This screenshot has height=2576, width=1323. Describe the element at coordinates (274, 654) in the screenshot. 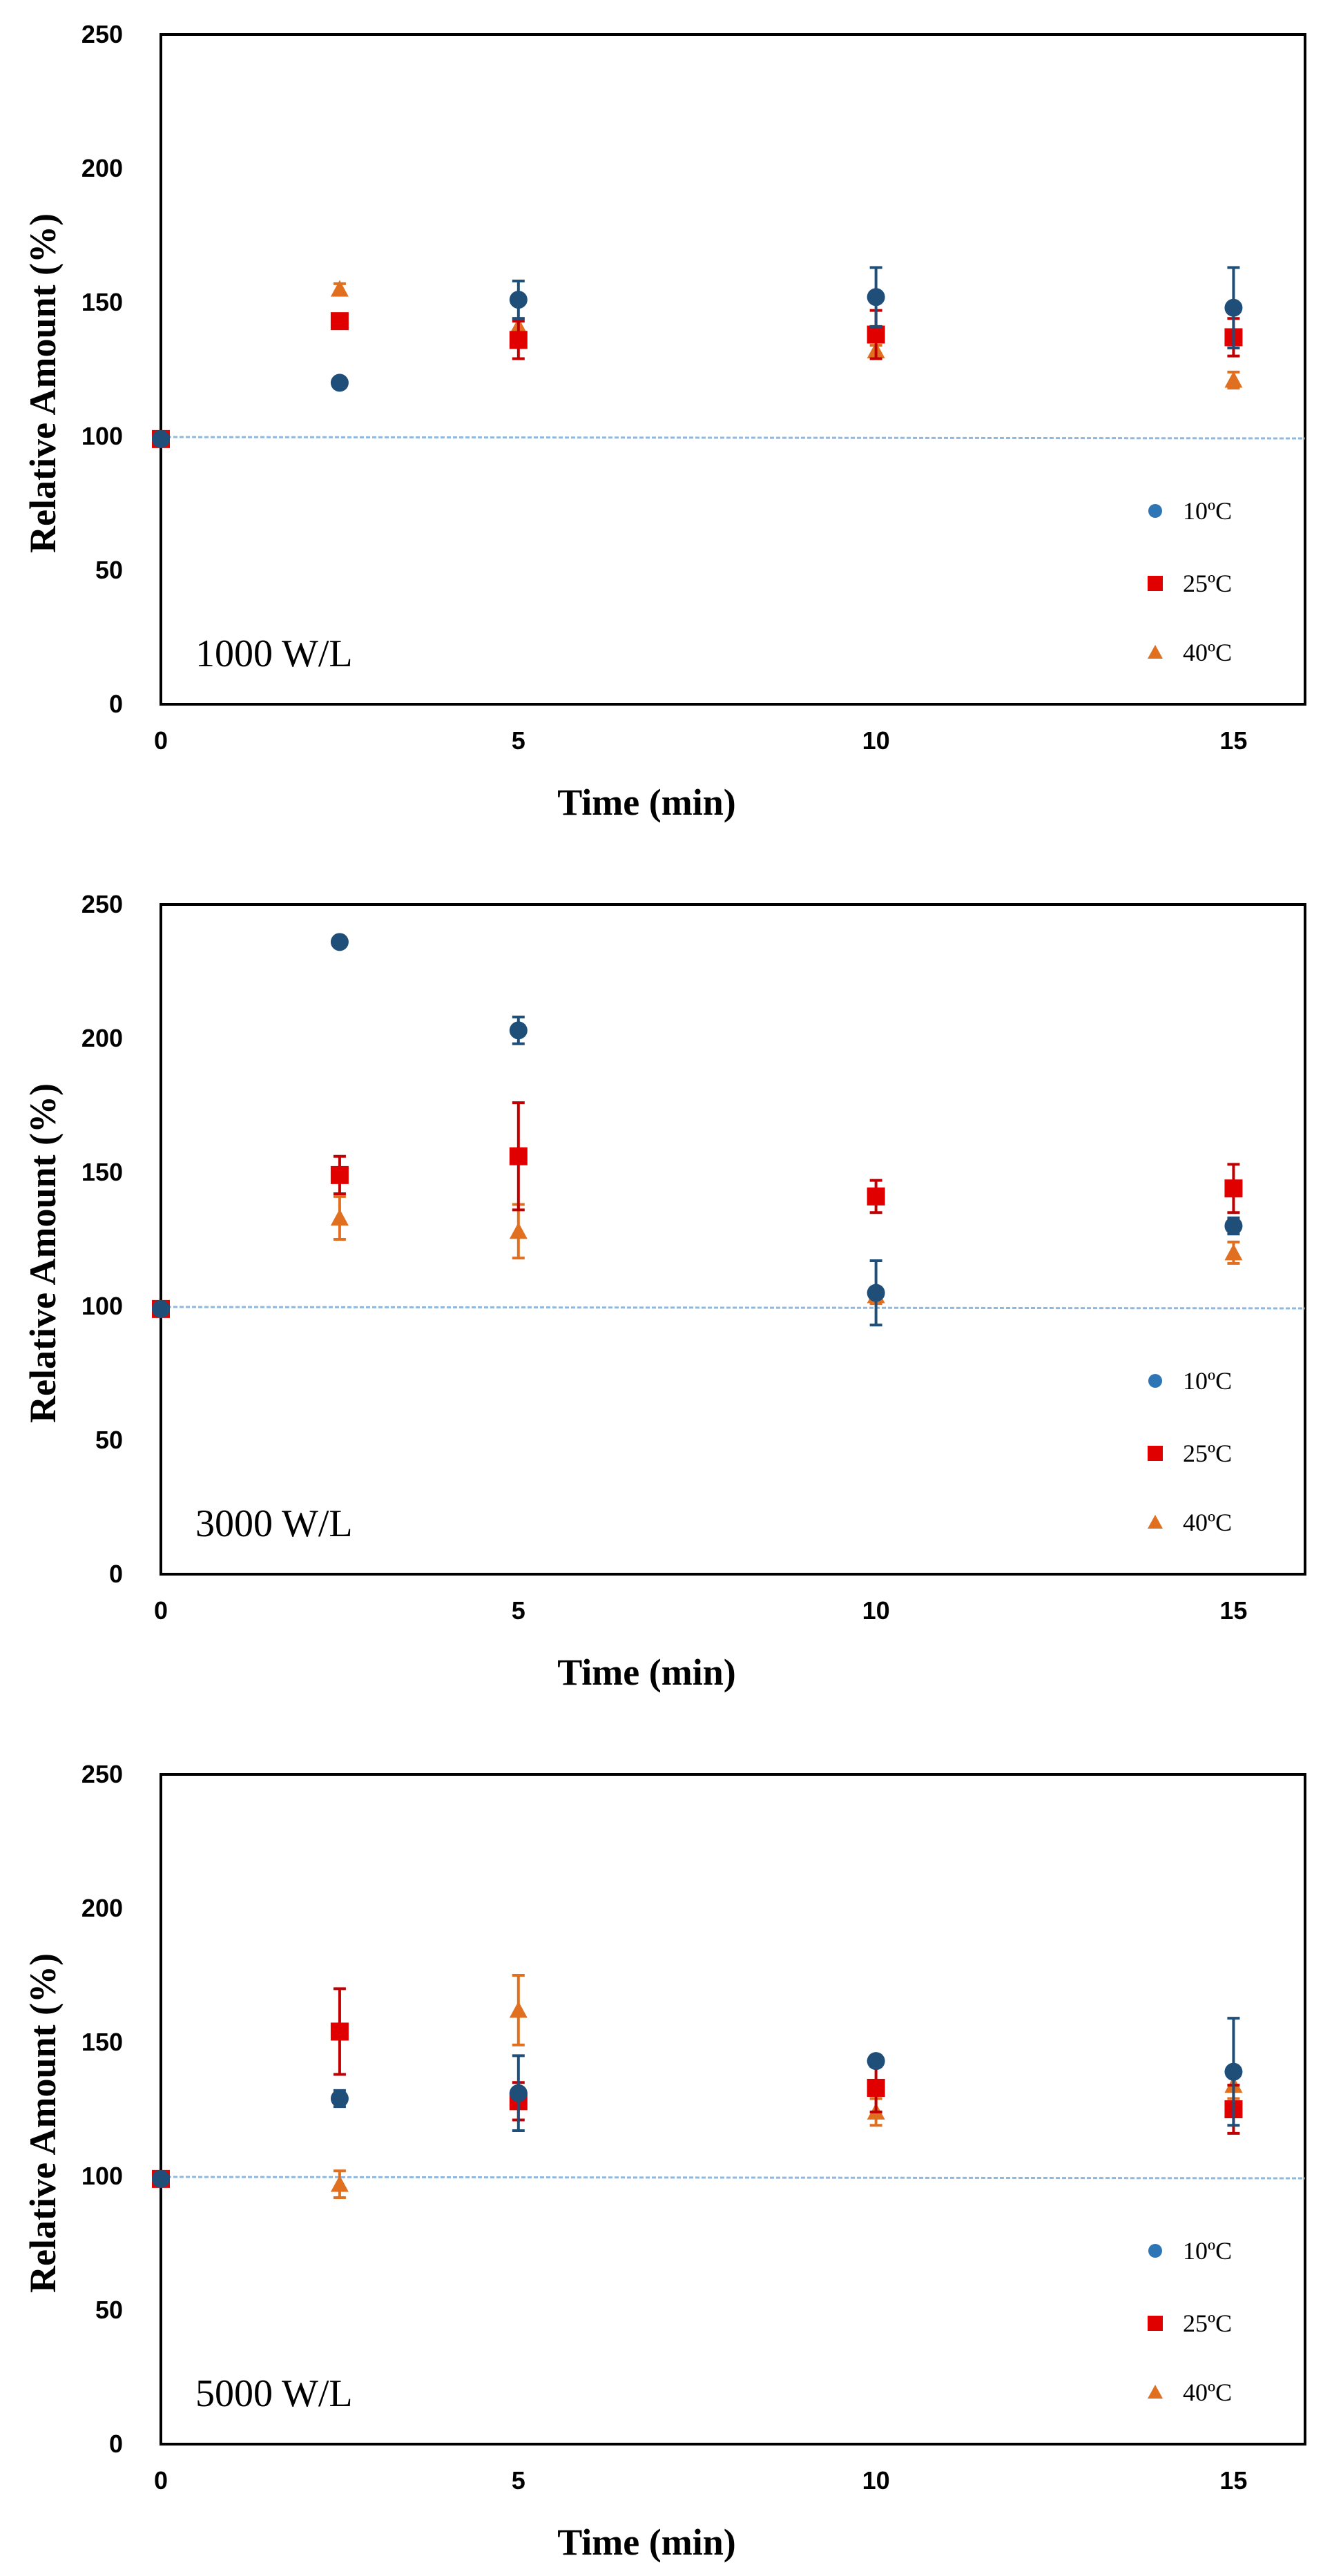

I see `power-annotation: 1000 W/L` at that location.